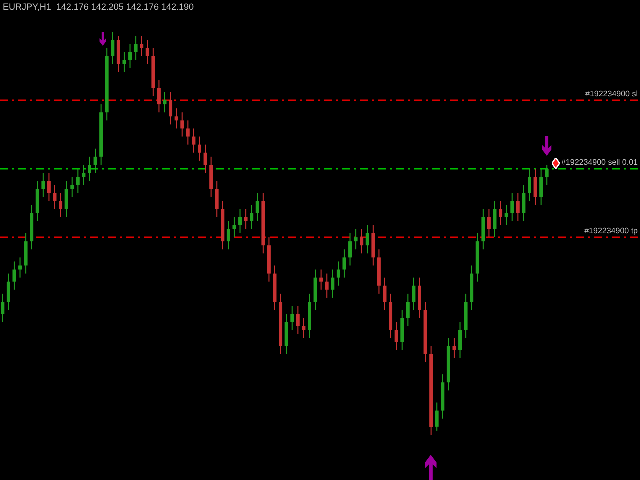 The width and height of the screenshot is (640, 480). Describe the element at coordinates (612, 94) in the screenshot. I see `ref-line-label: #192234900 sl` at that location.